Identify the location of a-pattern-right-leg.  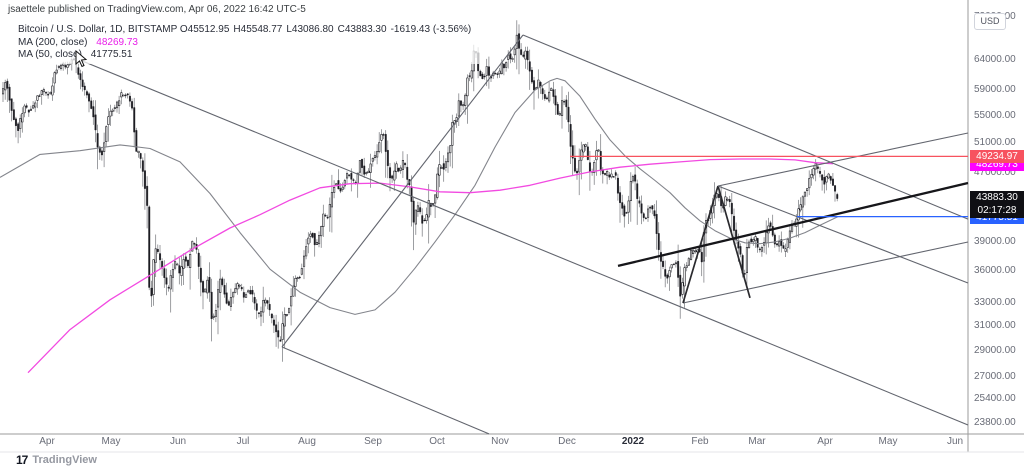
(734, 242).